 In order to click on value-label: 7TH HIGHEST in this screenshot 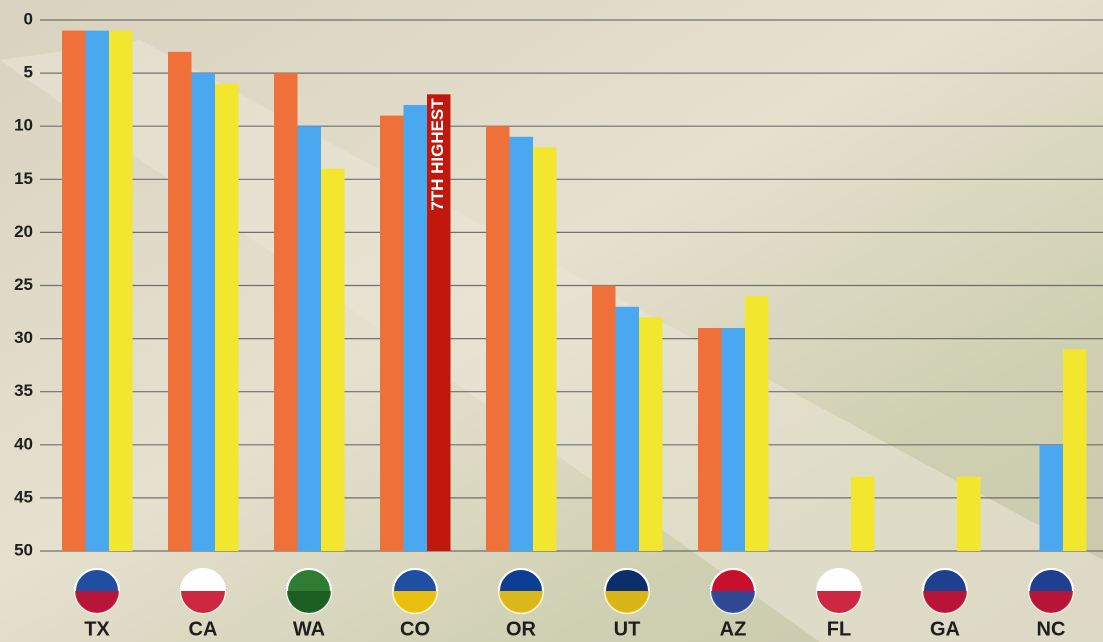, I will do `click(437, 154)`.